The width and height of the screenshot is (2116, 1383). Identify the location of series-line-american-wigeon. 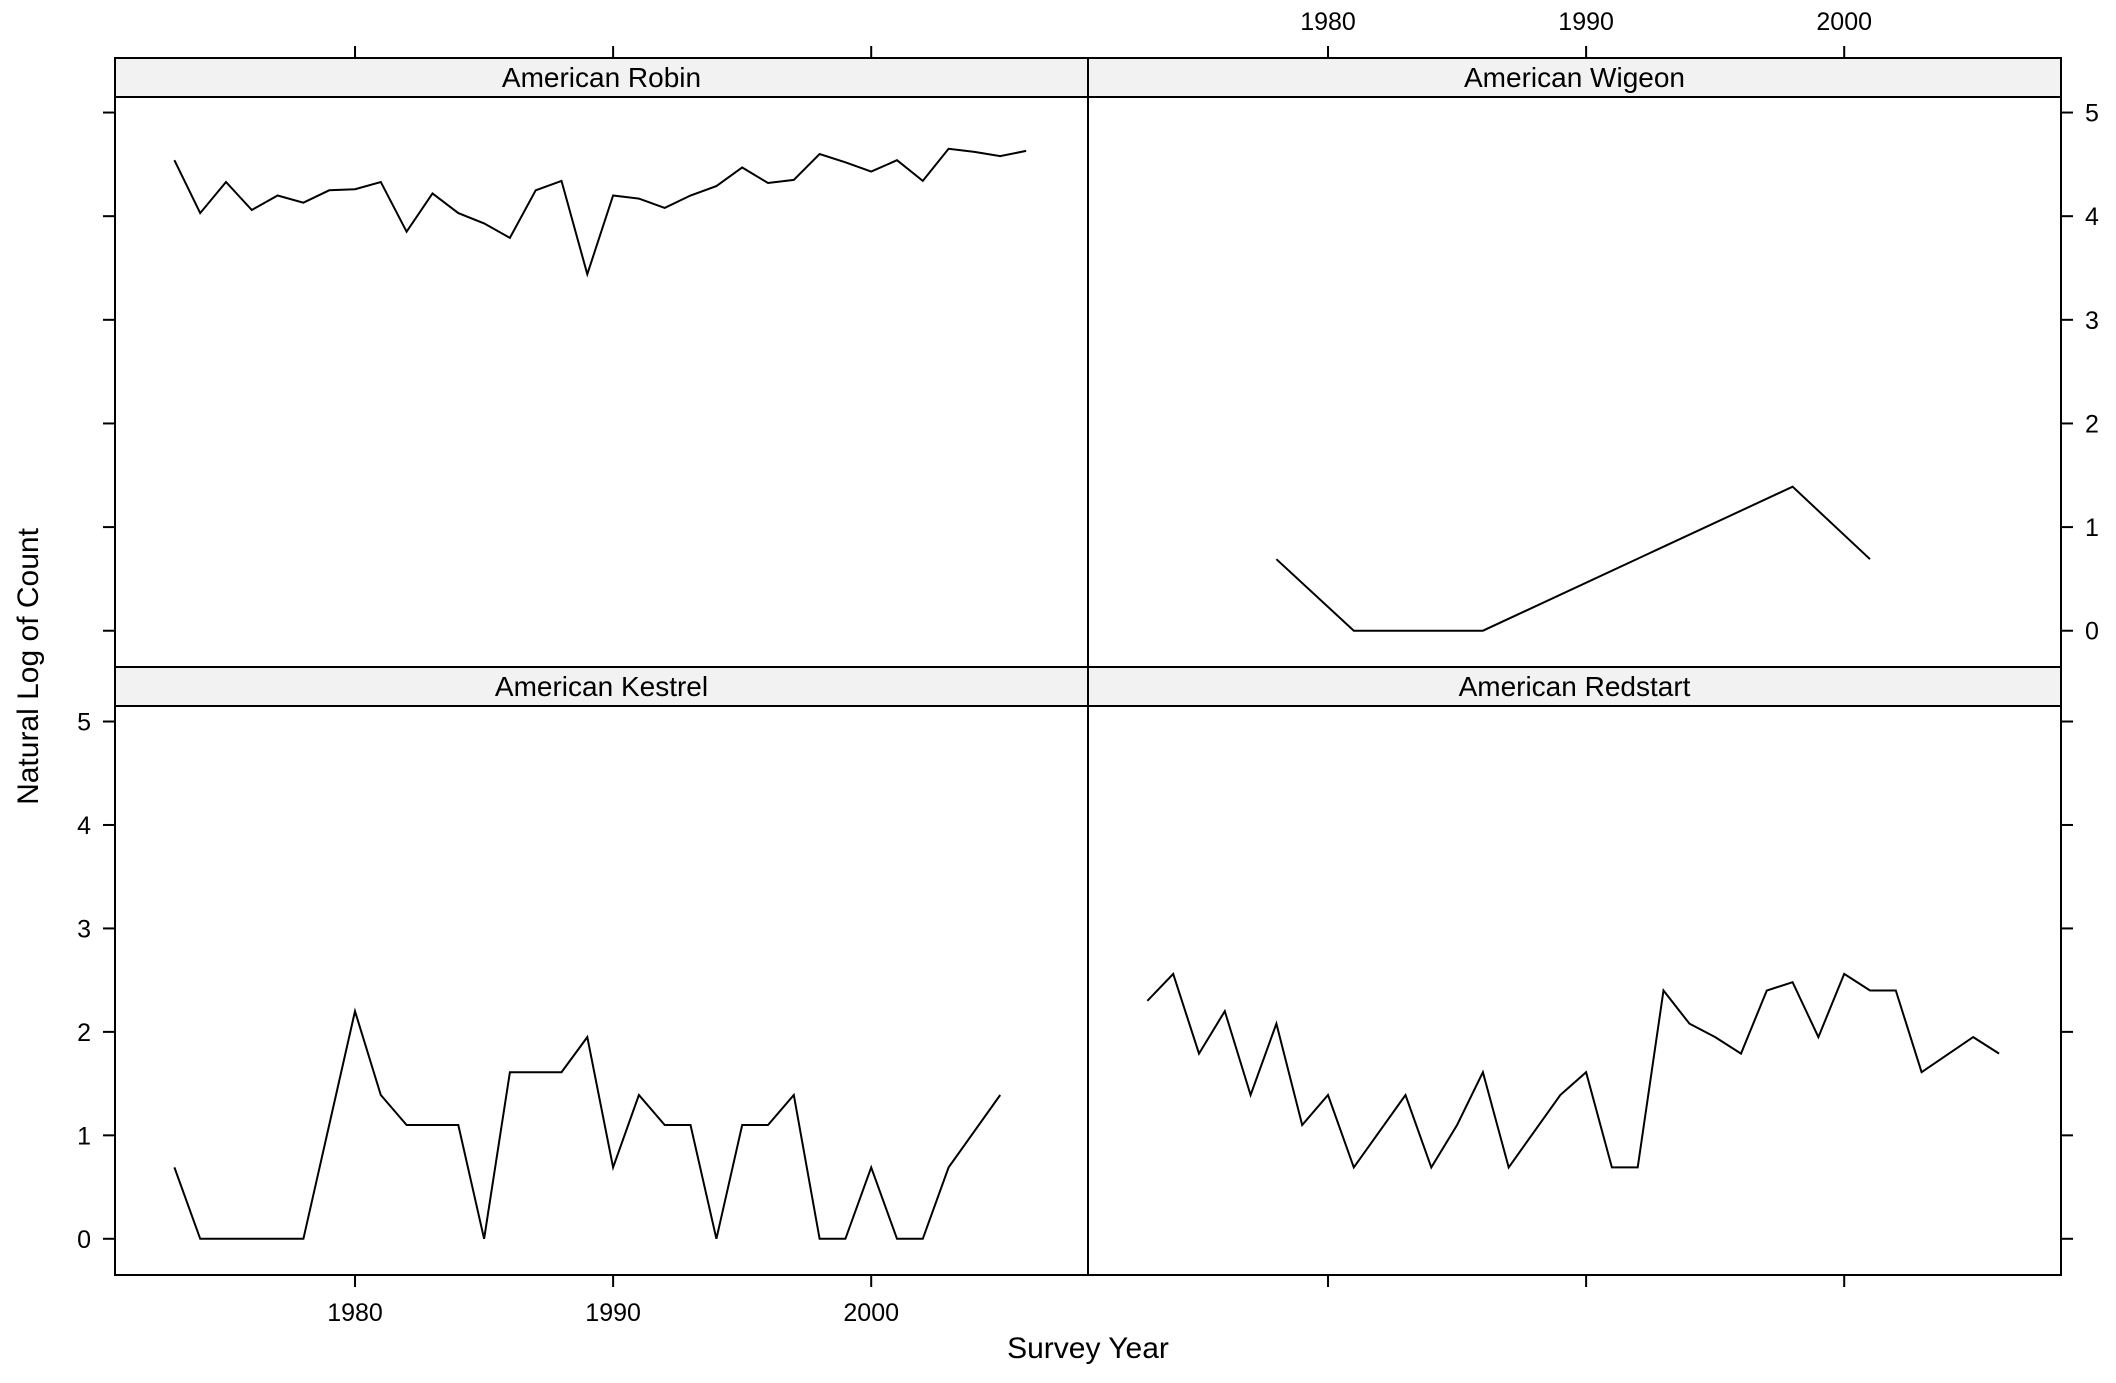
(1573, 558).